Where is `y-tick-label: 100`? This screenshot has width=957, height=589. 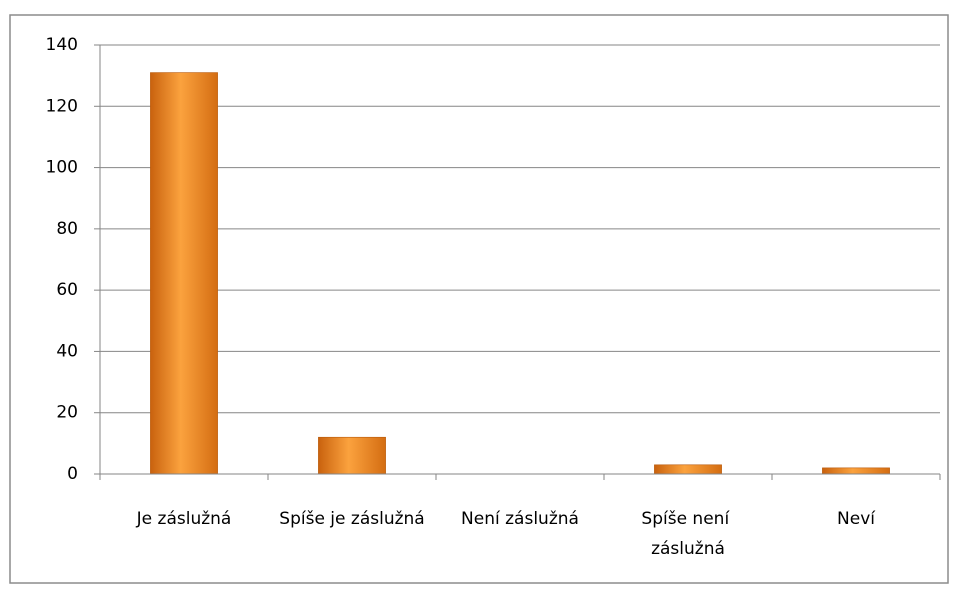 y-tick-label: 100 is located at coordinates (62, 168).